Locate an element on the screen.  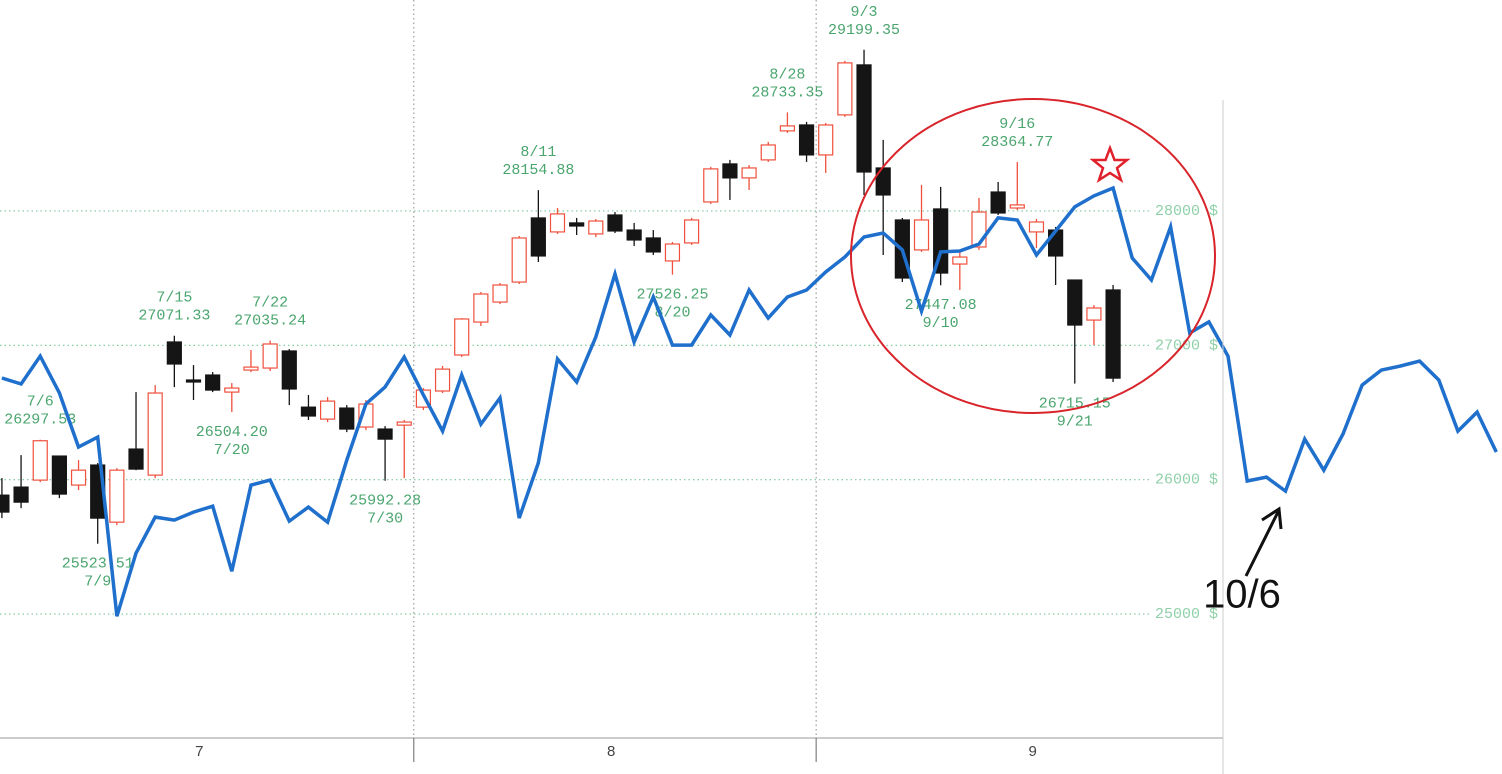
annotation-value: 26504.20 is located at coordinates (232, 432).